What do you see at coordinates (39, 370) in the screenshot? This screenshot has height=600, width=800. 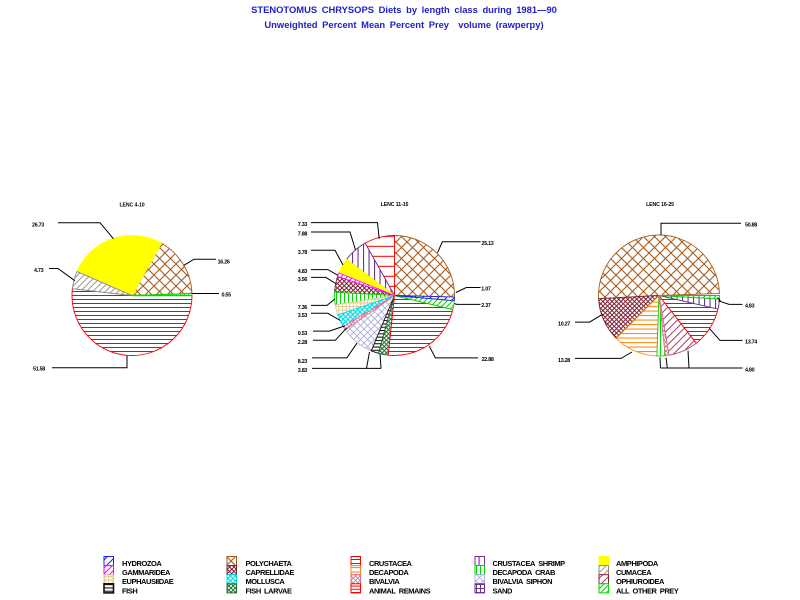 I see `svg-text: 51.58` at bounding box center [39, 370].